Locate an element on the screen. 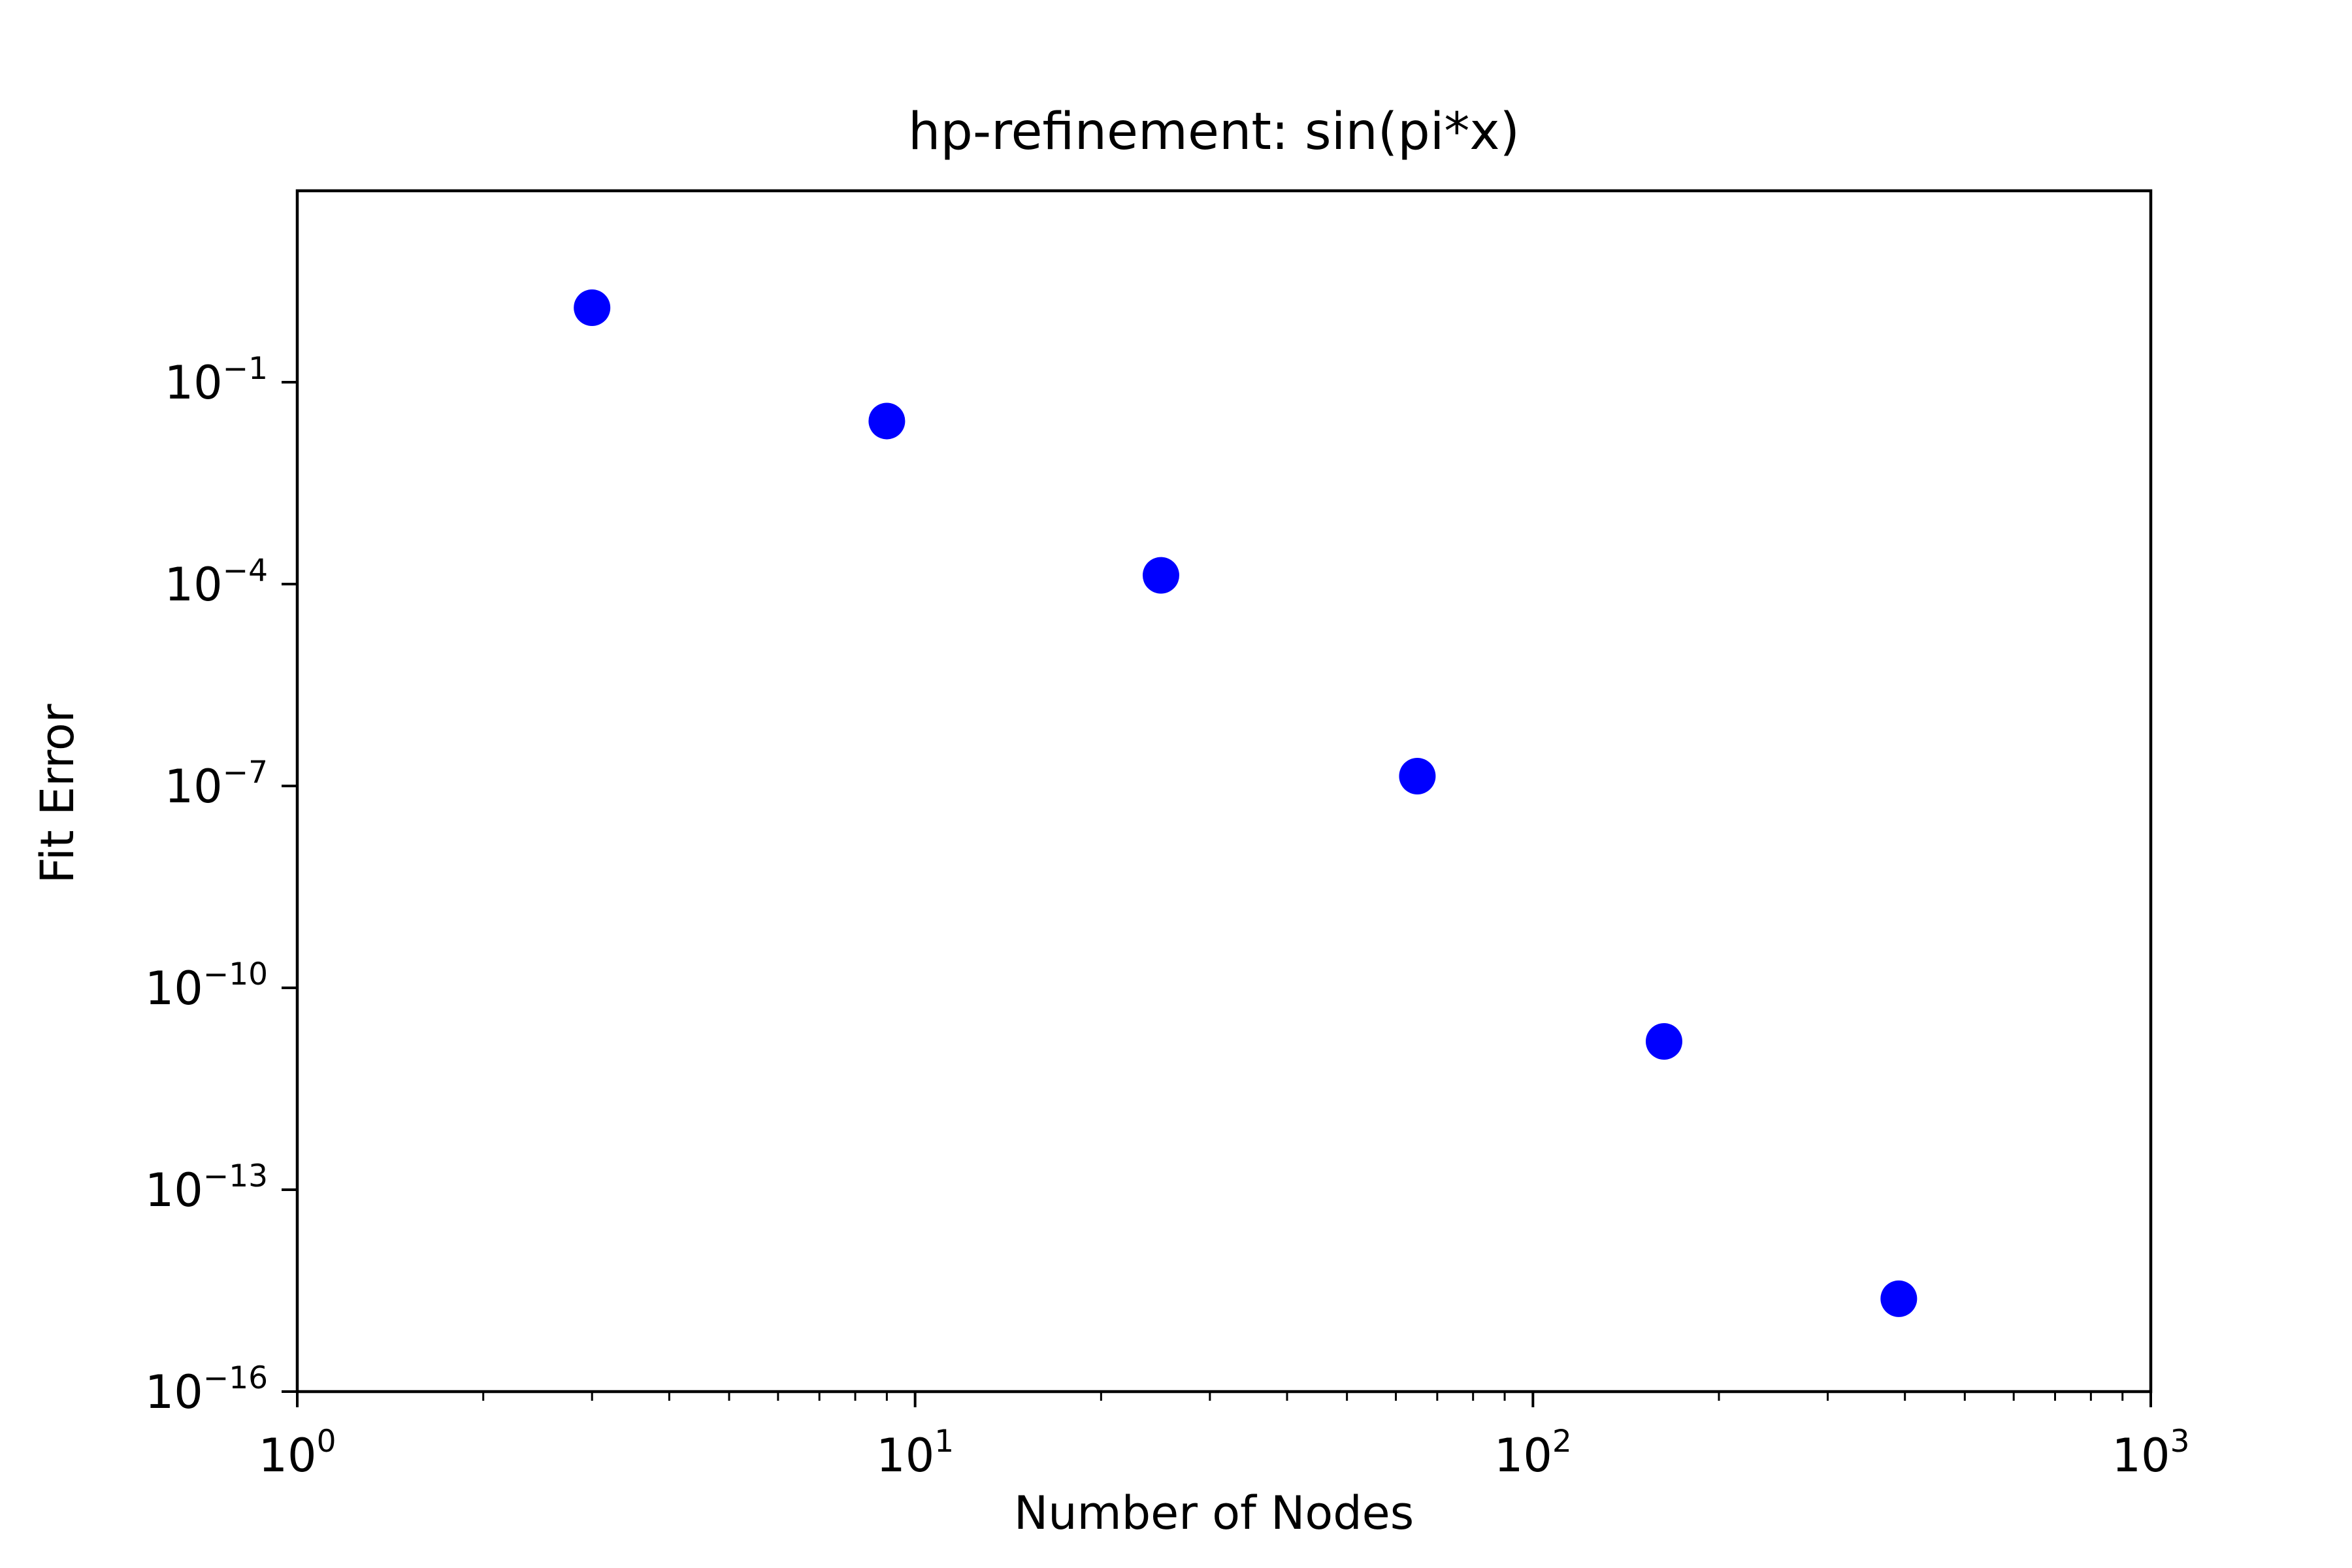  x-tick-label: 100 is located at coordinates (297, 1453).